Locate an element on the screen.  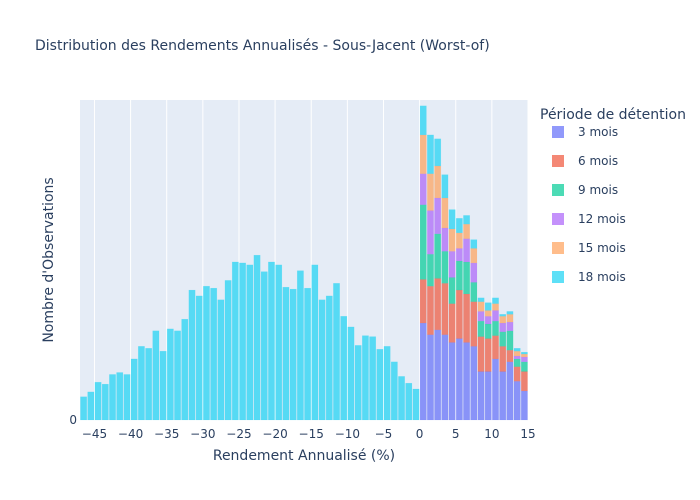
x-tick-label: −40 is located at coordinates (130, 434).